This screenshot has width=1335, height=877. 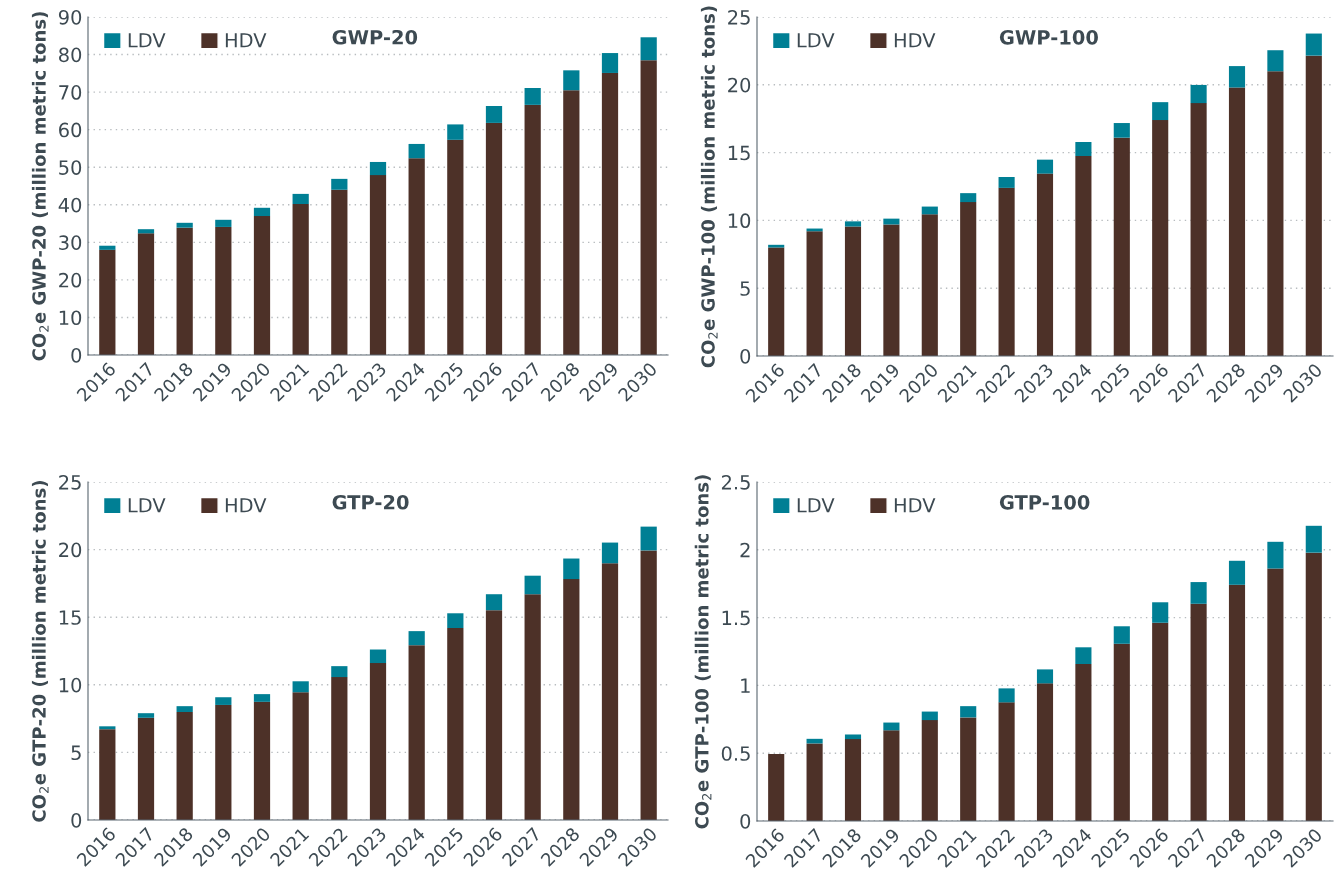 What do you see at coordinates (703, 652) in the screenshot?
I see `y-axis-title: CO$_{2}$e GTP-100 (million metric tons)` at bounding box center [703, 652].